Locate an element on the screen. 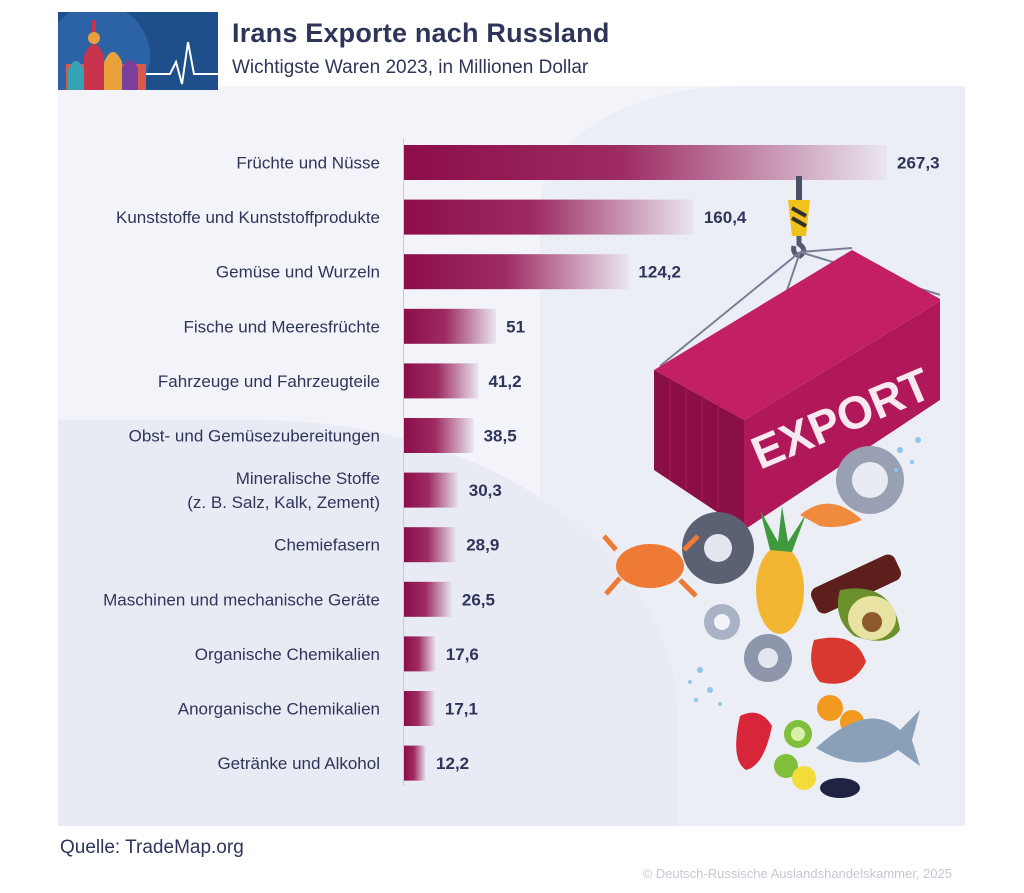 The width and height of the screenshot is (1024, 893). bar-value-label: 38,5 is located at coordinates (500, 436).